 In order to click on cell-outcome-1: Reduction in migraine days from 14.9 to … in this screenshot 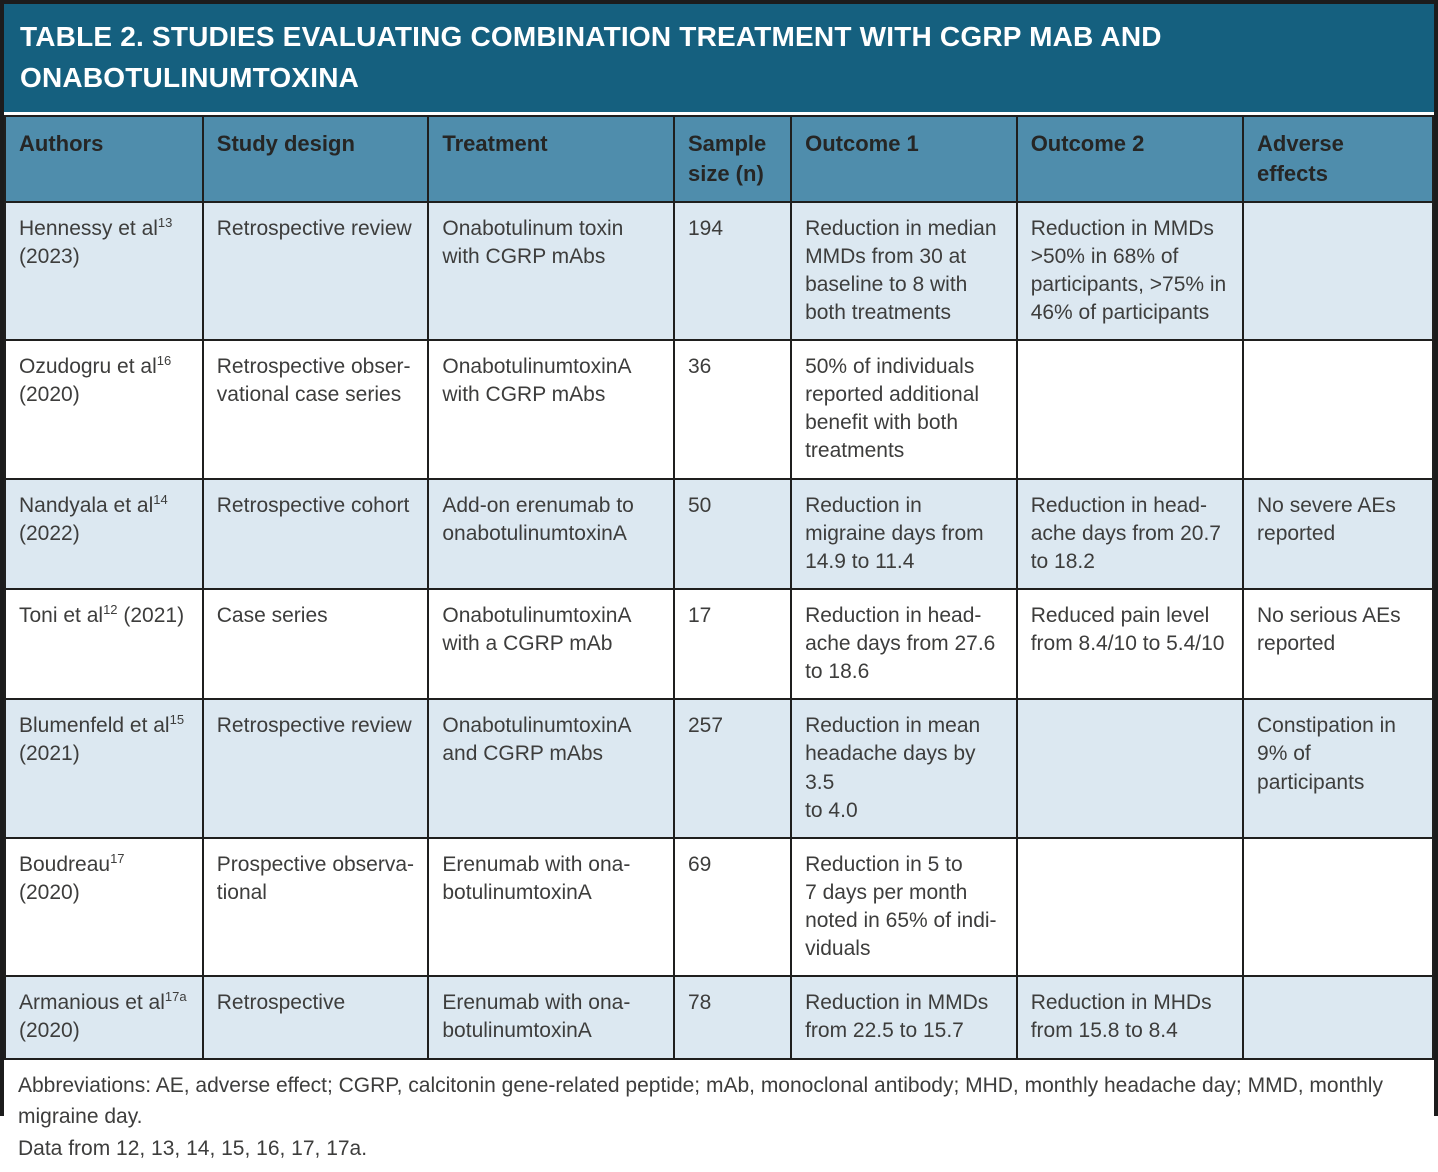, I will do `click(904, 533)`.